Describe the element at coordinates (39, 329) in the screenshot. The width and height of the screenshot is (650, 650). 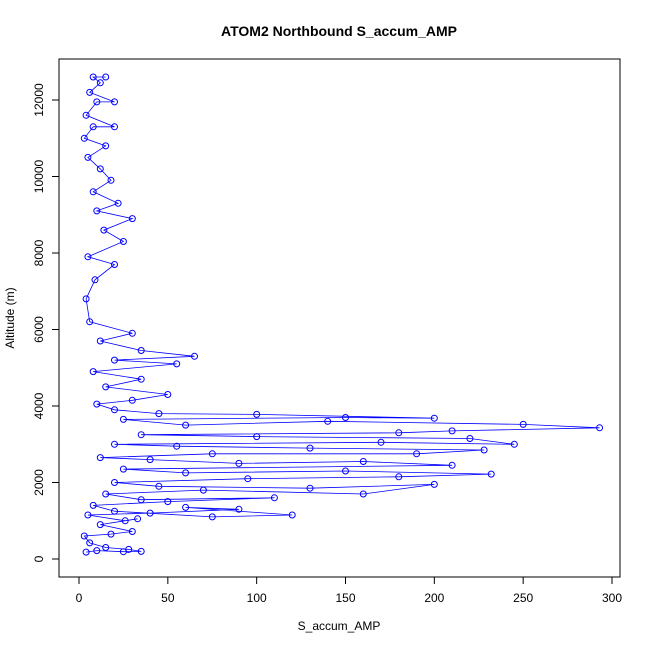
I see `y-tick-label: 6000` at that location.